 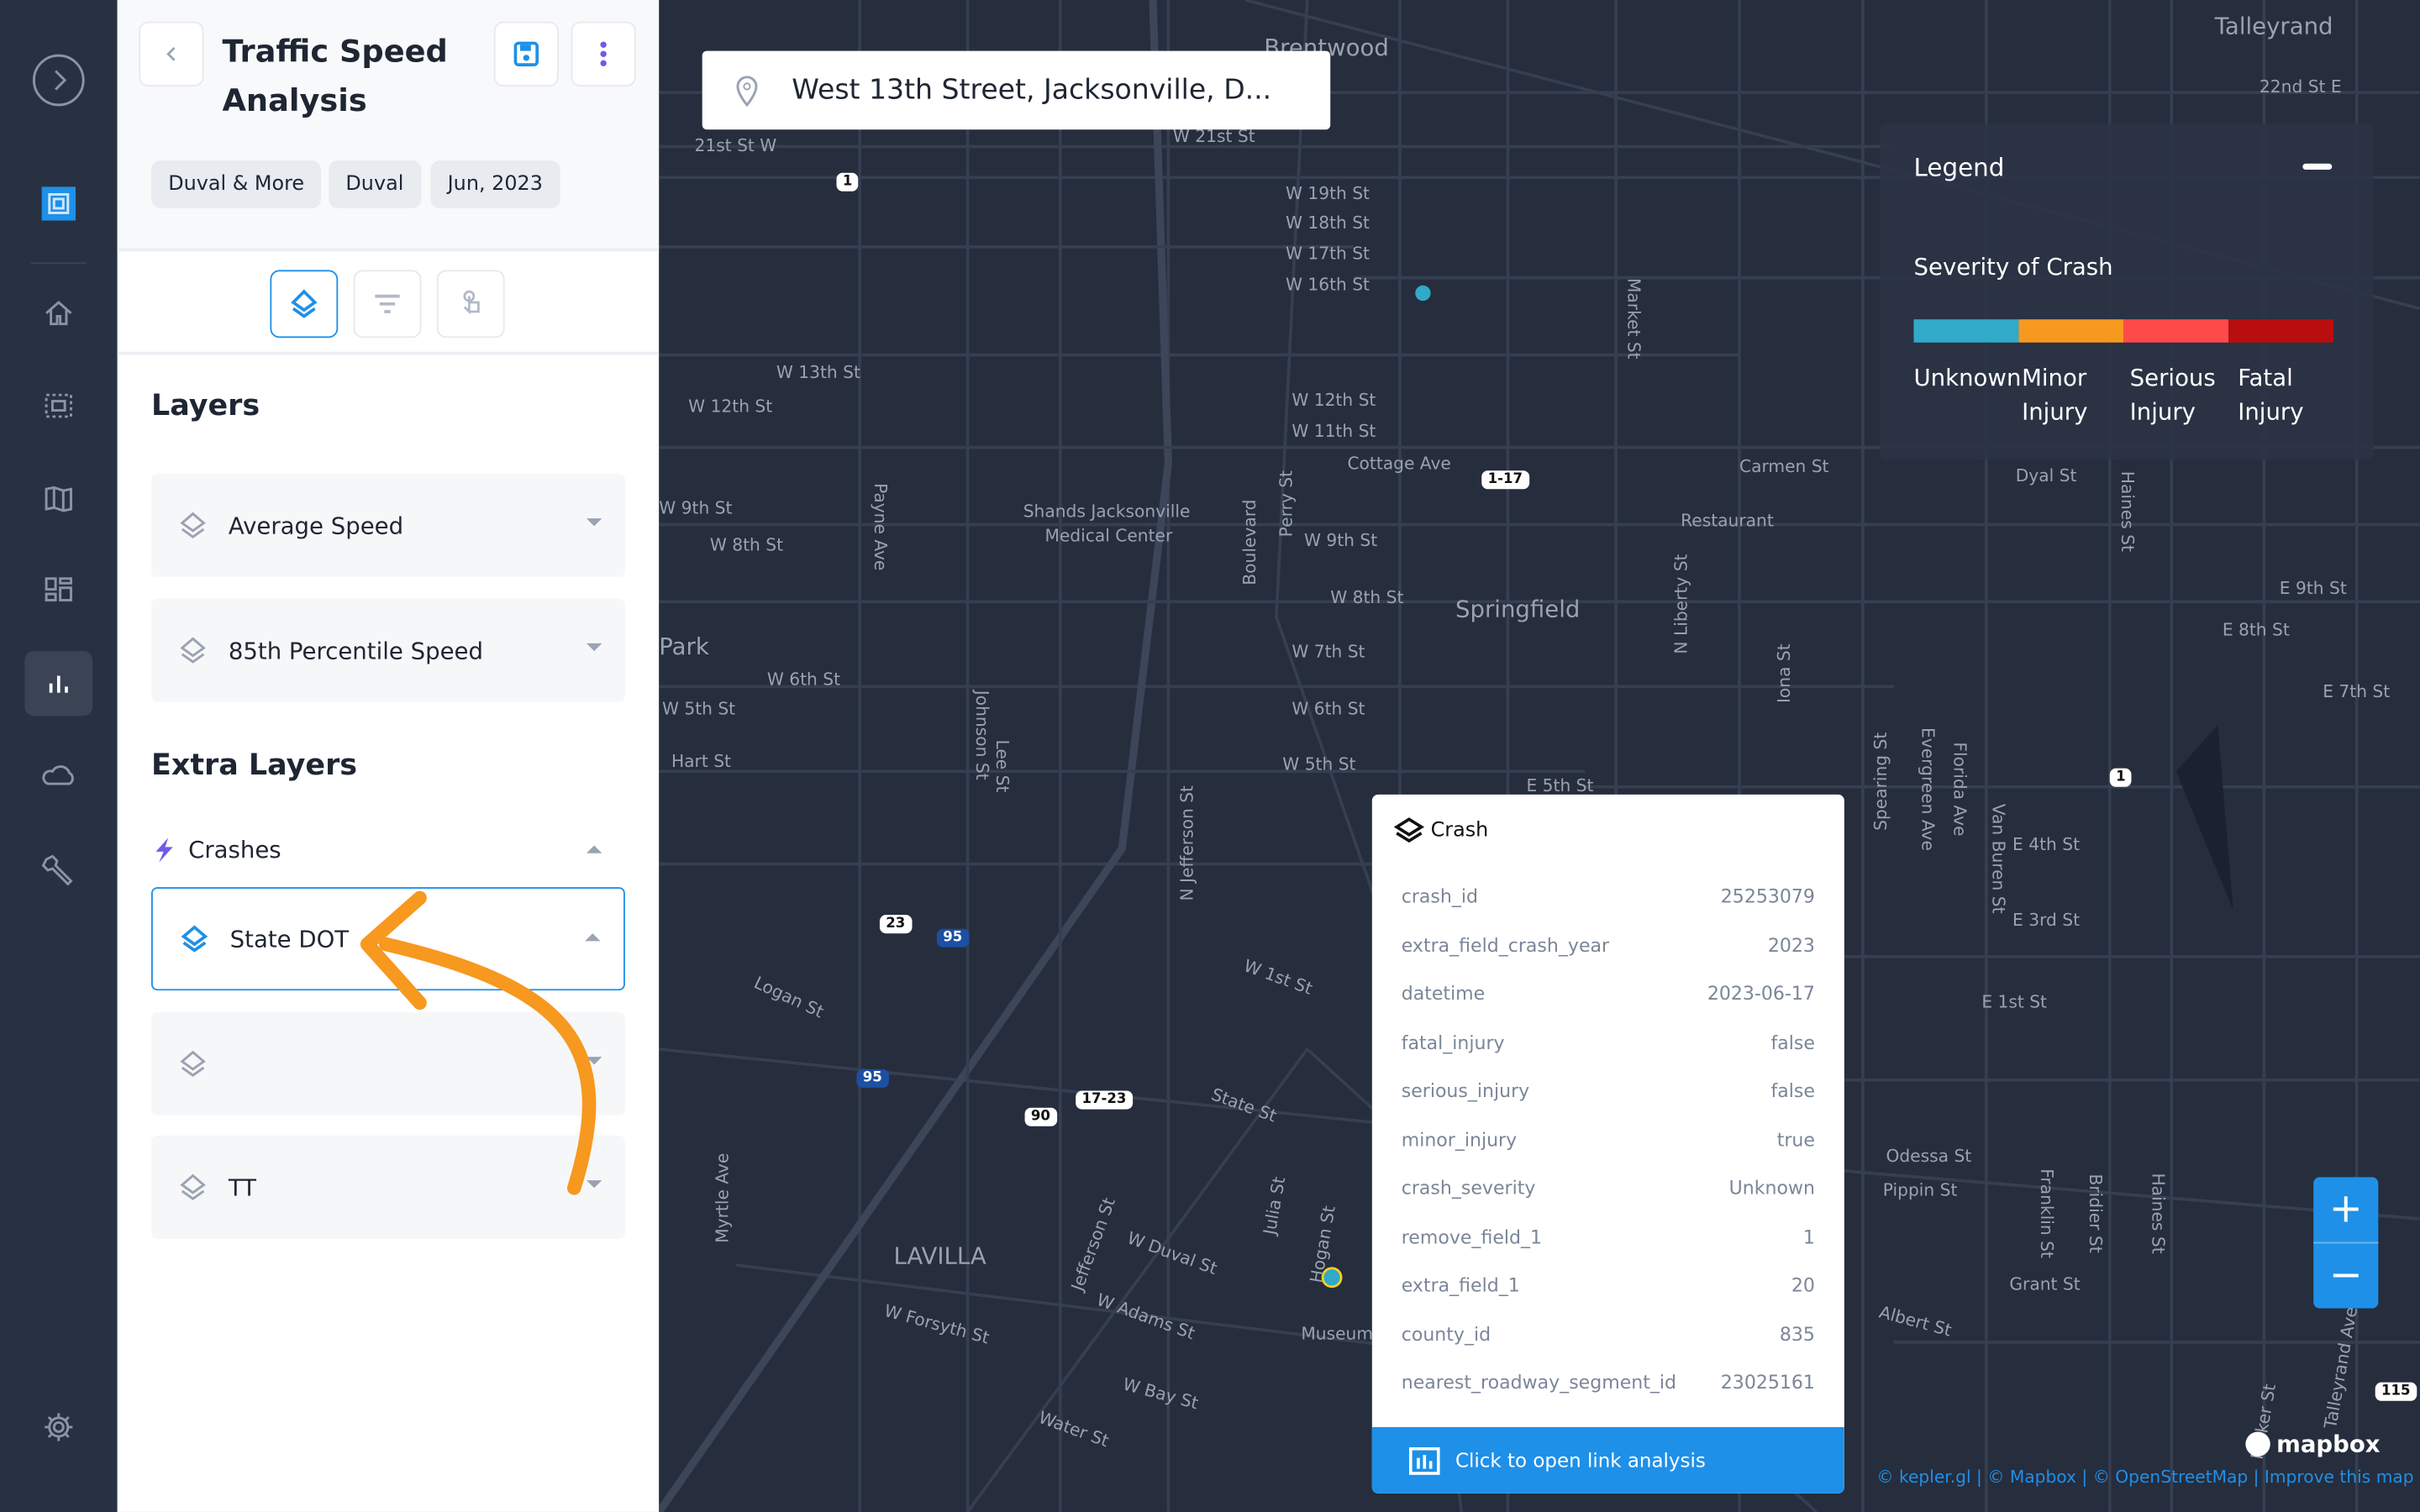 I want to click on filter-icon, so click(x=387, y=303).